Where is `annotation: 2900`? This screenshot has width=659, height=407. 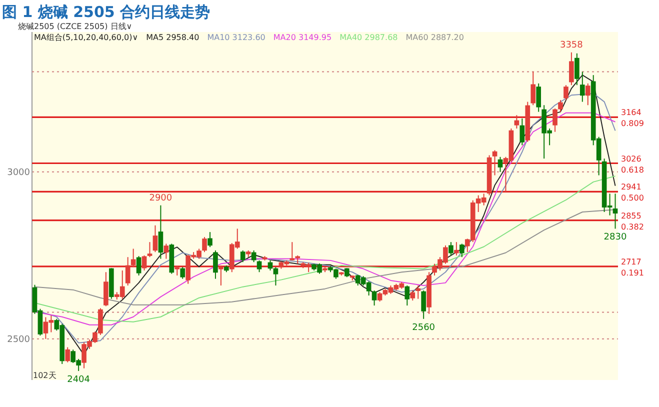 annotation: 2900 is located at coordinates (160, 198).